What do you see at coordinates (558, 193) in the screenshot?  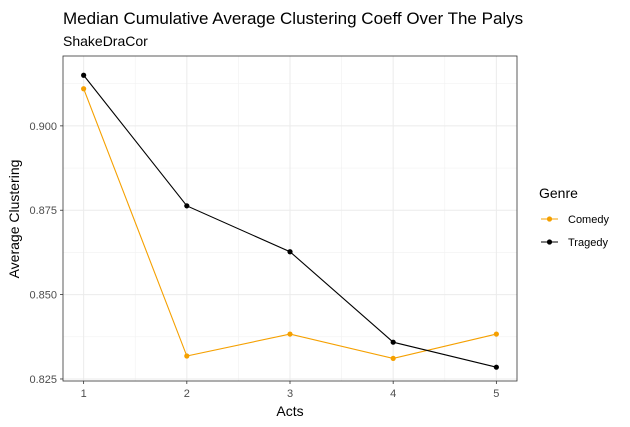 I see `legend-title: Genre` at bounding box center [558, 193].